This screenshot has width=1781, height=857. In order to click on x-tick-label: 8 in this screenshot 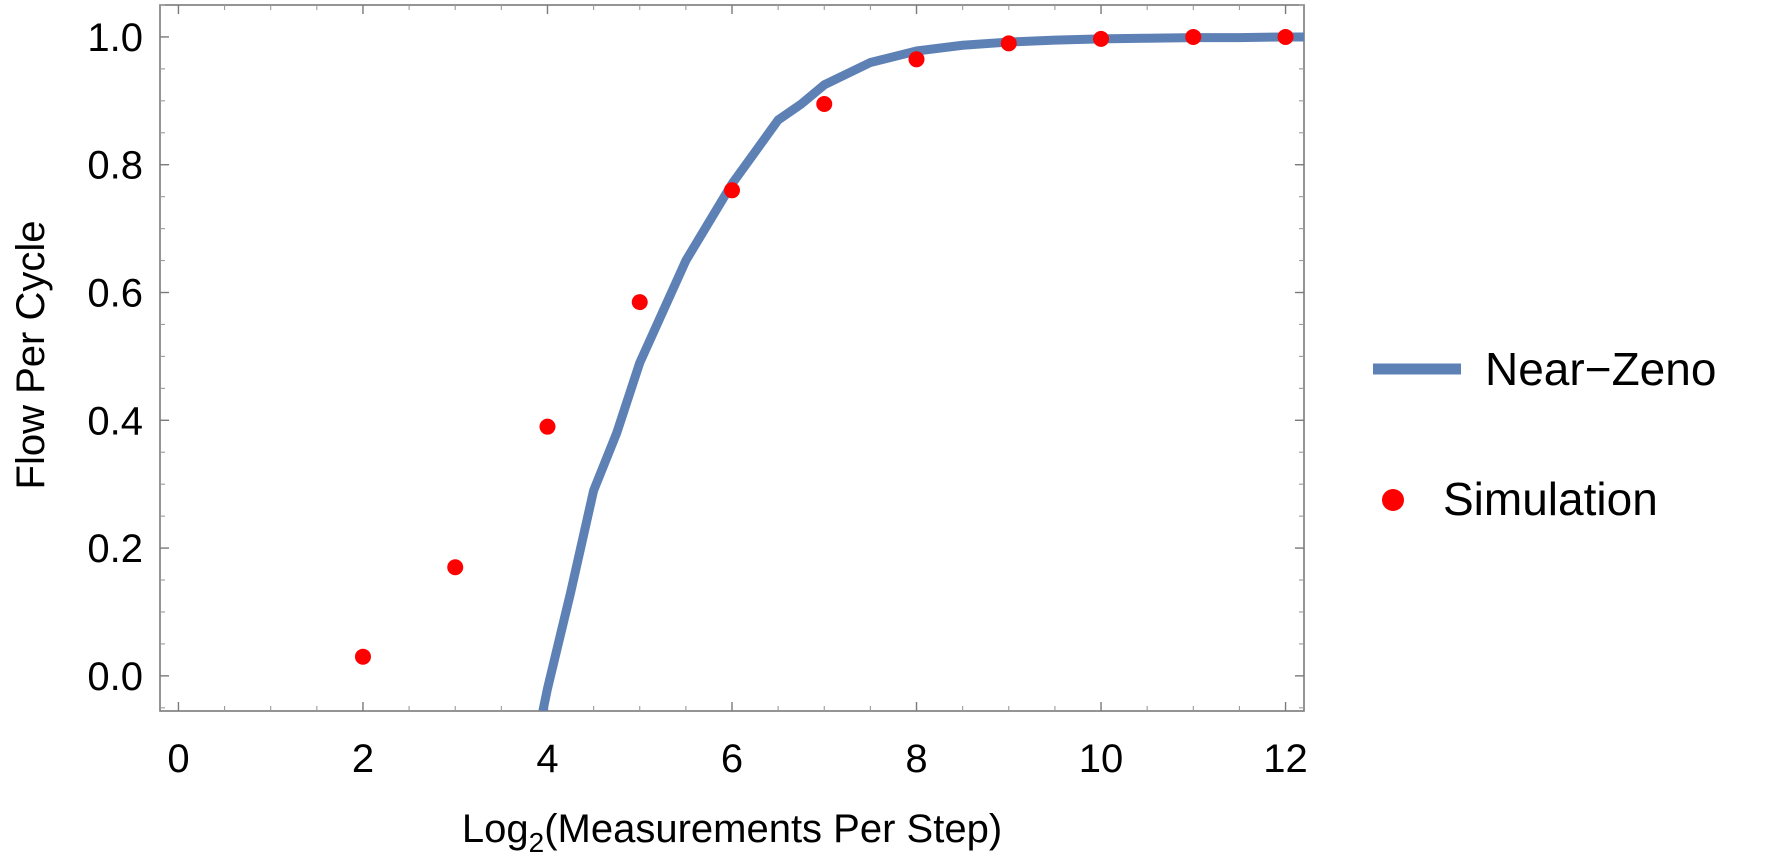, I will do `click(916, 759)`.